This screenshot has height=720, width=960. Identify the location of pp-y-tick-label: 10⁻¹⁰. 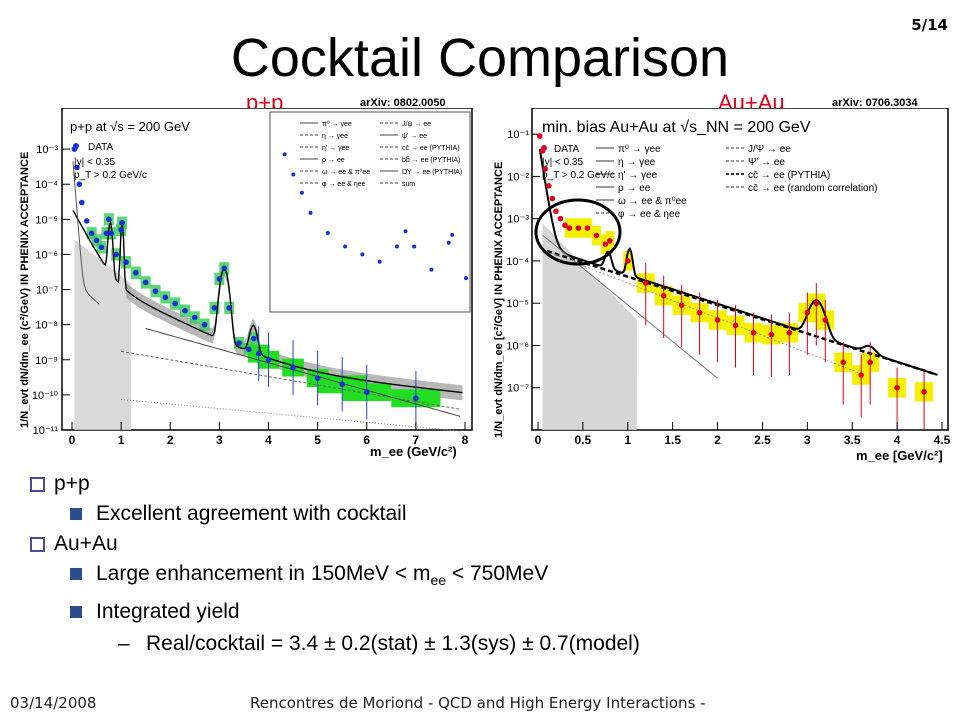
(45, 396).